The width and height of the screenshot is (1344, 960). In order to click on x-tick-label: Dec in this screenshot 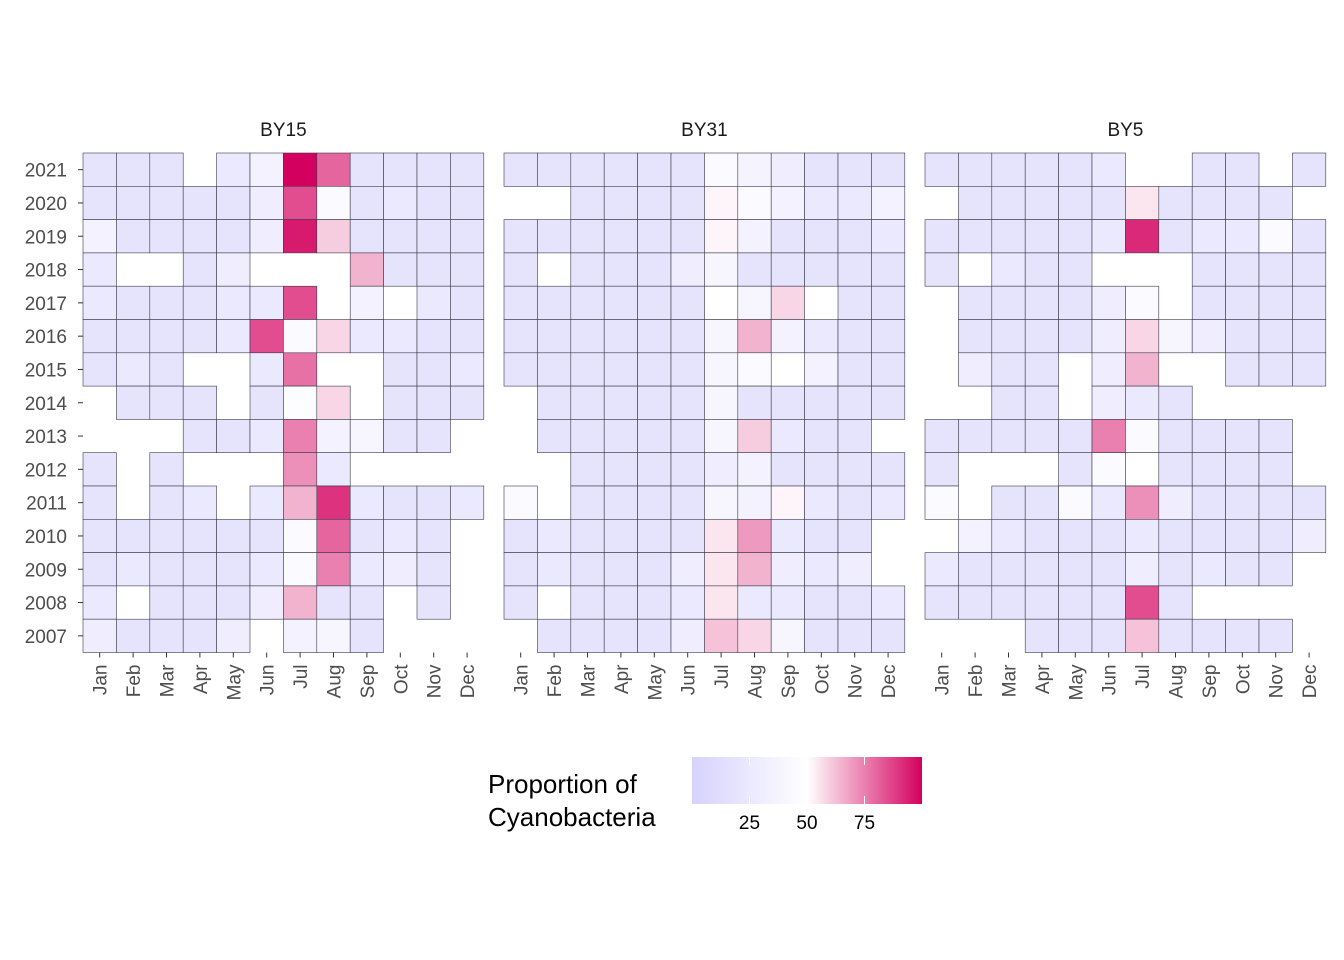, I will do `click(468, 682)`.